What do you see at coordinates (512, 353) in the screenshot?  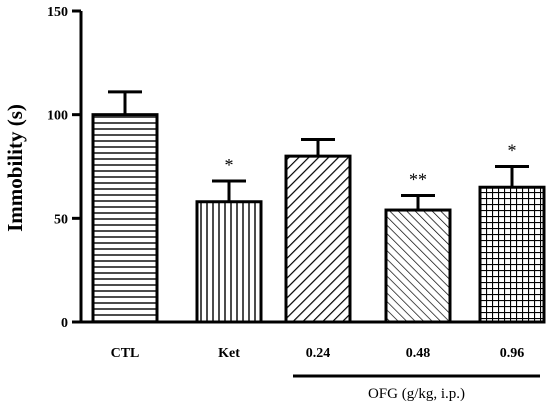 I see `x-tick-label: 0.96` at bounding box center [512, 353].